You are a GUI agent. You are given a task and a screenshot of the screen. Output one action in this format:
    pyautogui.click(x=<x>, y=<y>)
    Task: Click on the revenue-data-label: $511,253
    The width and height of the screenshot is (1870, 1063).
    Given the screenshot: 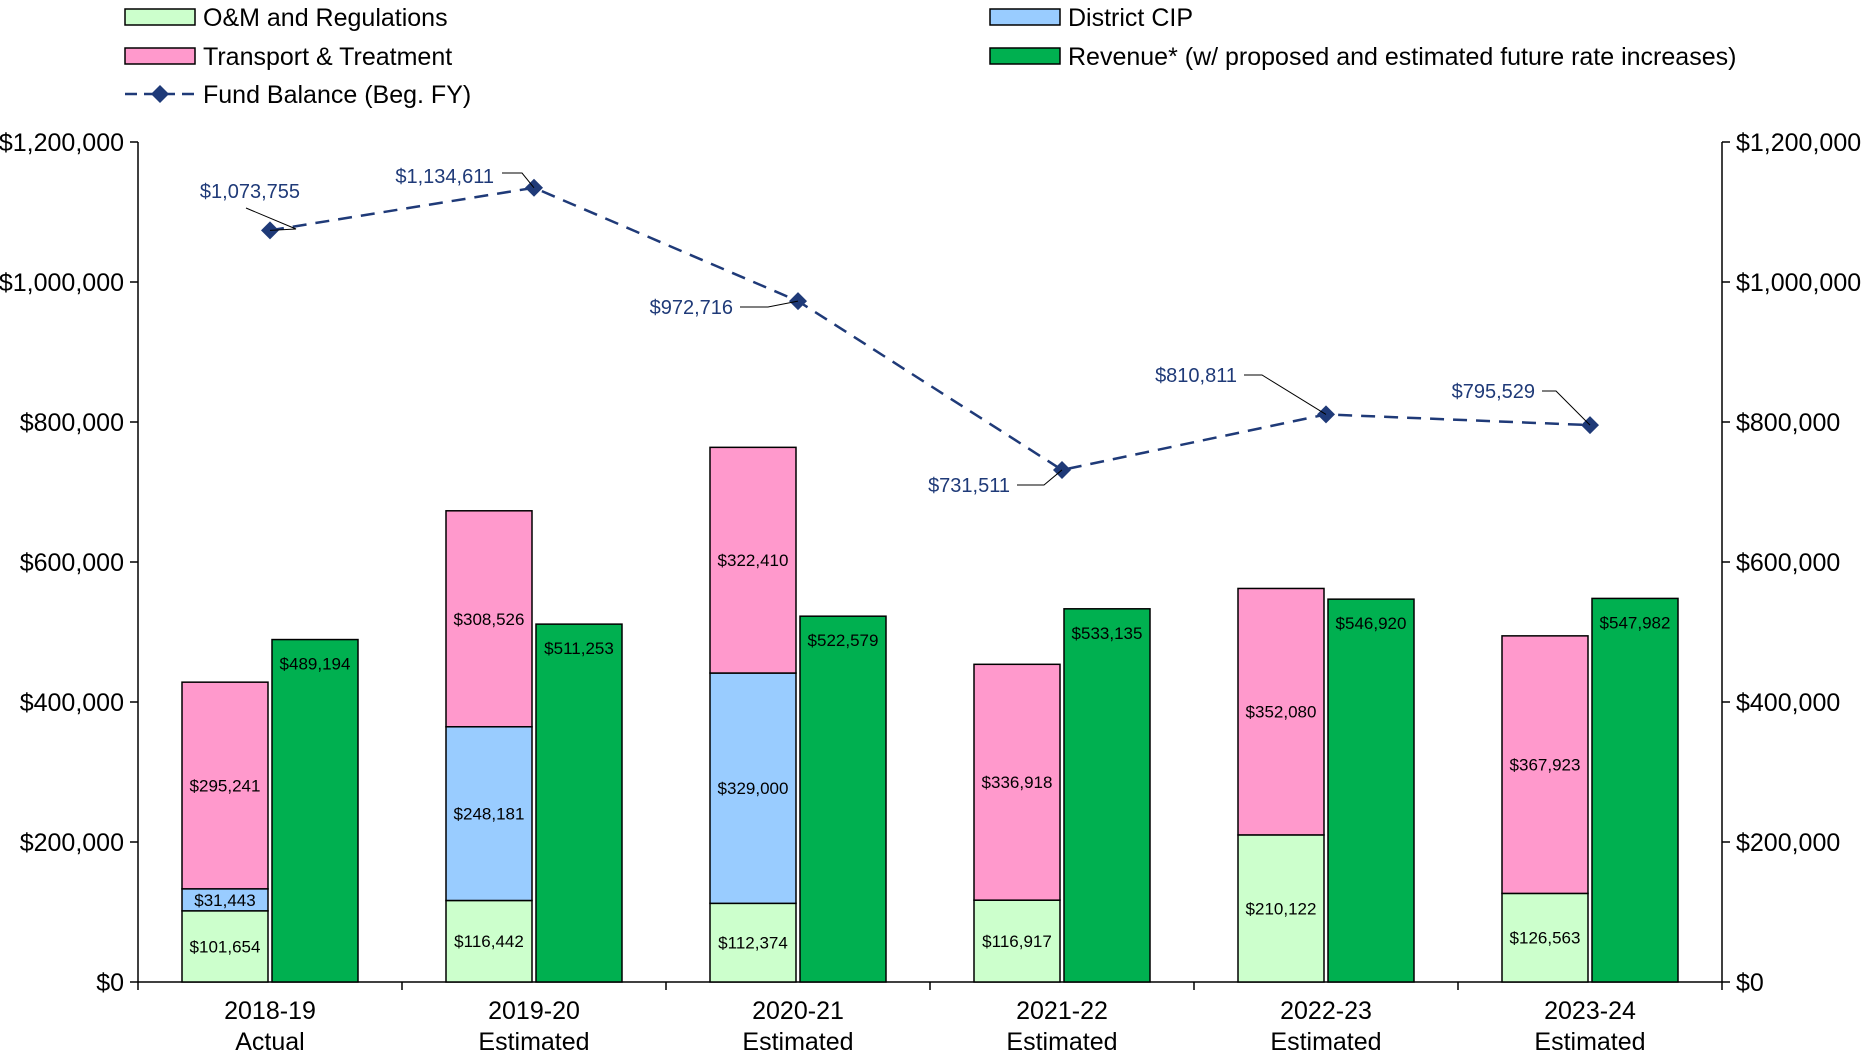 What is the action you would take?
    pyautogui.click(x=579, y=648)
    